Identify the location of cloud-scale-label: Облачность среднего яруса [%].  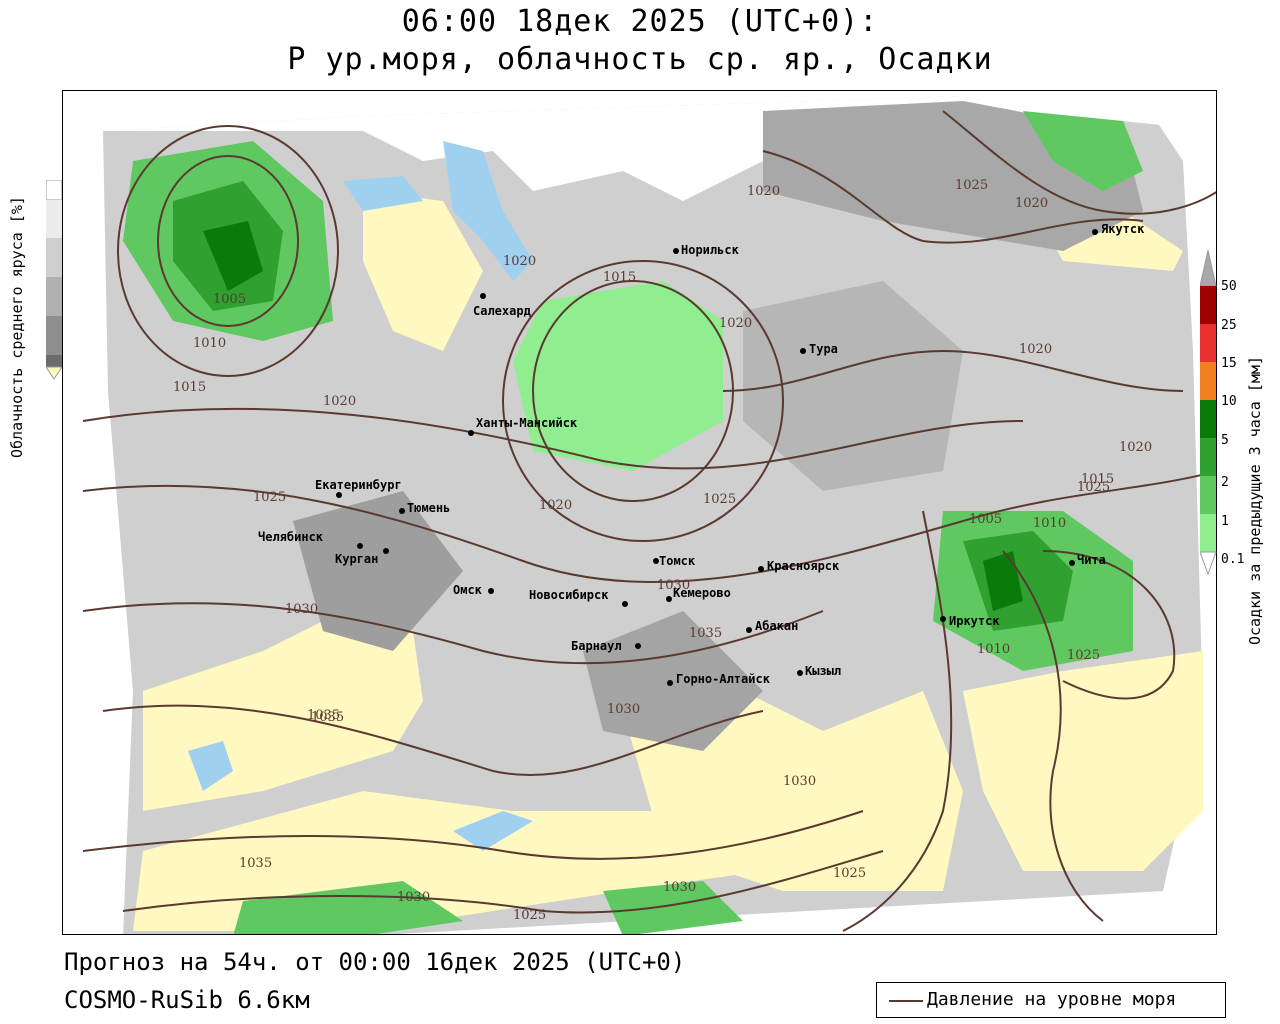
(17, 327).